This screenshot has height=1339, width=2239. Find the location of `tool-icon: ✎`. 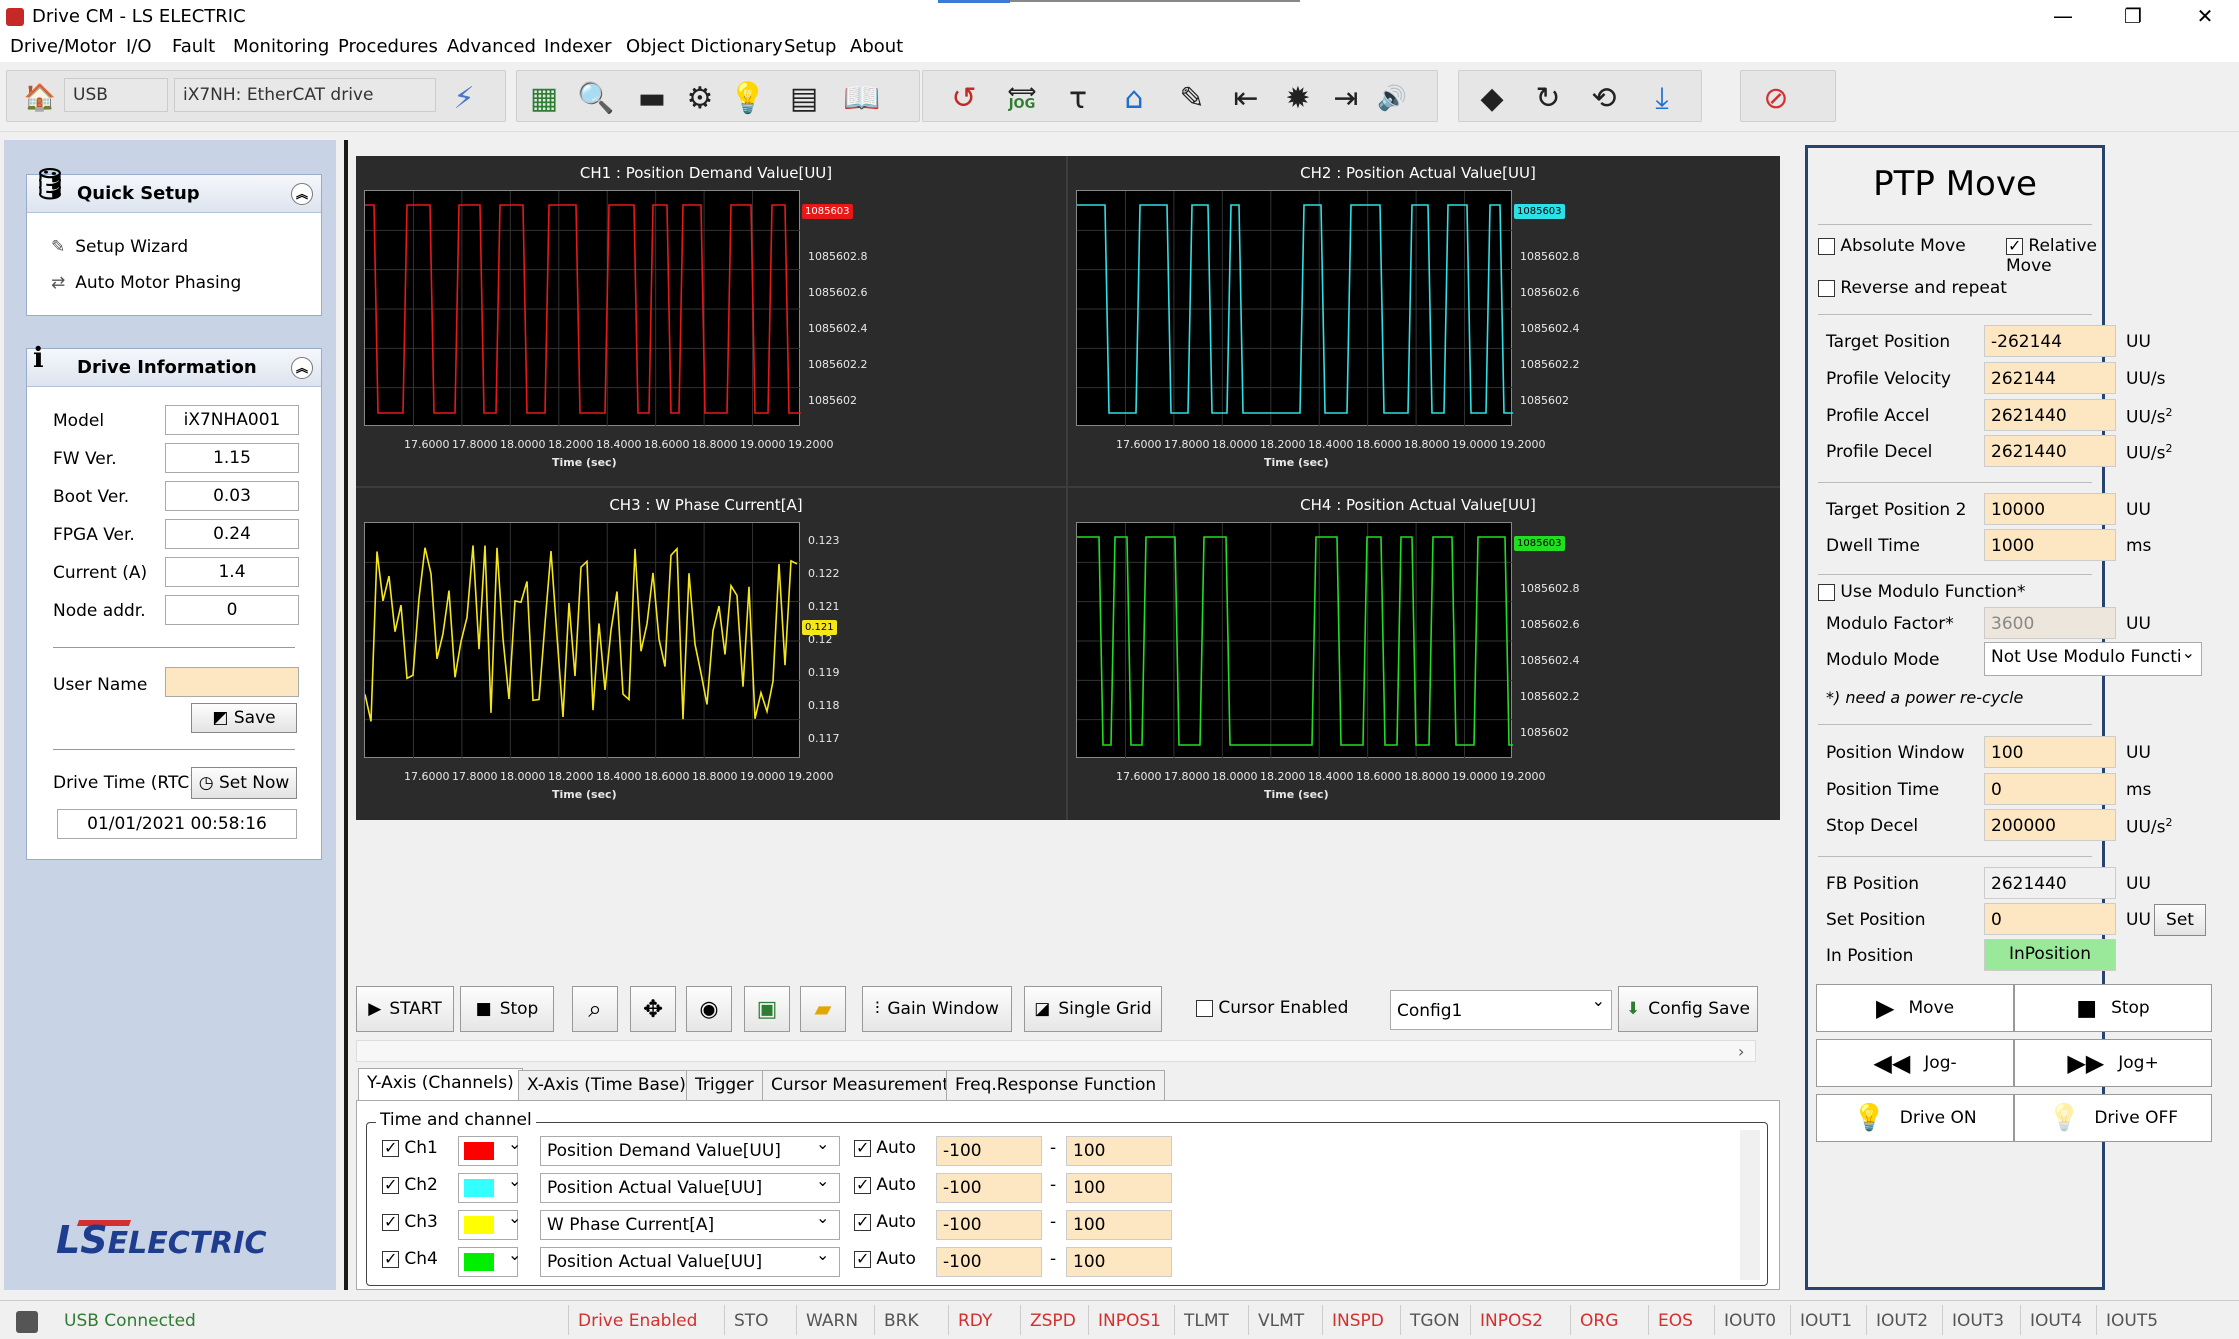

tool-icon: ✎ is located at coordinates (1192, 98).